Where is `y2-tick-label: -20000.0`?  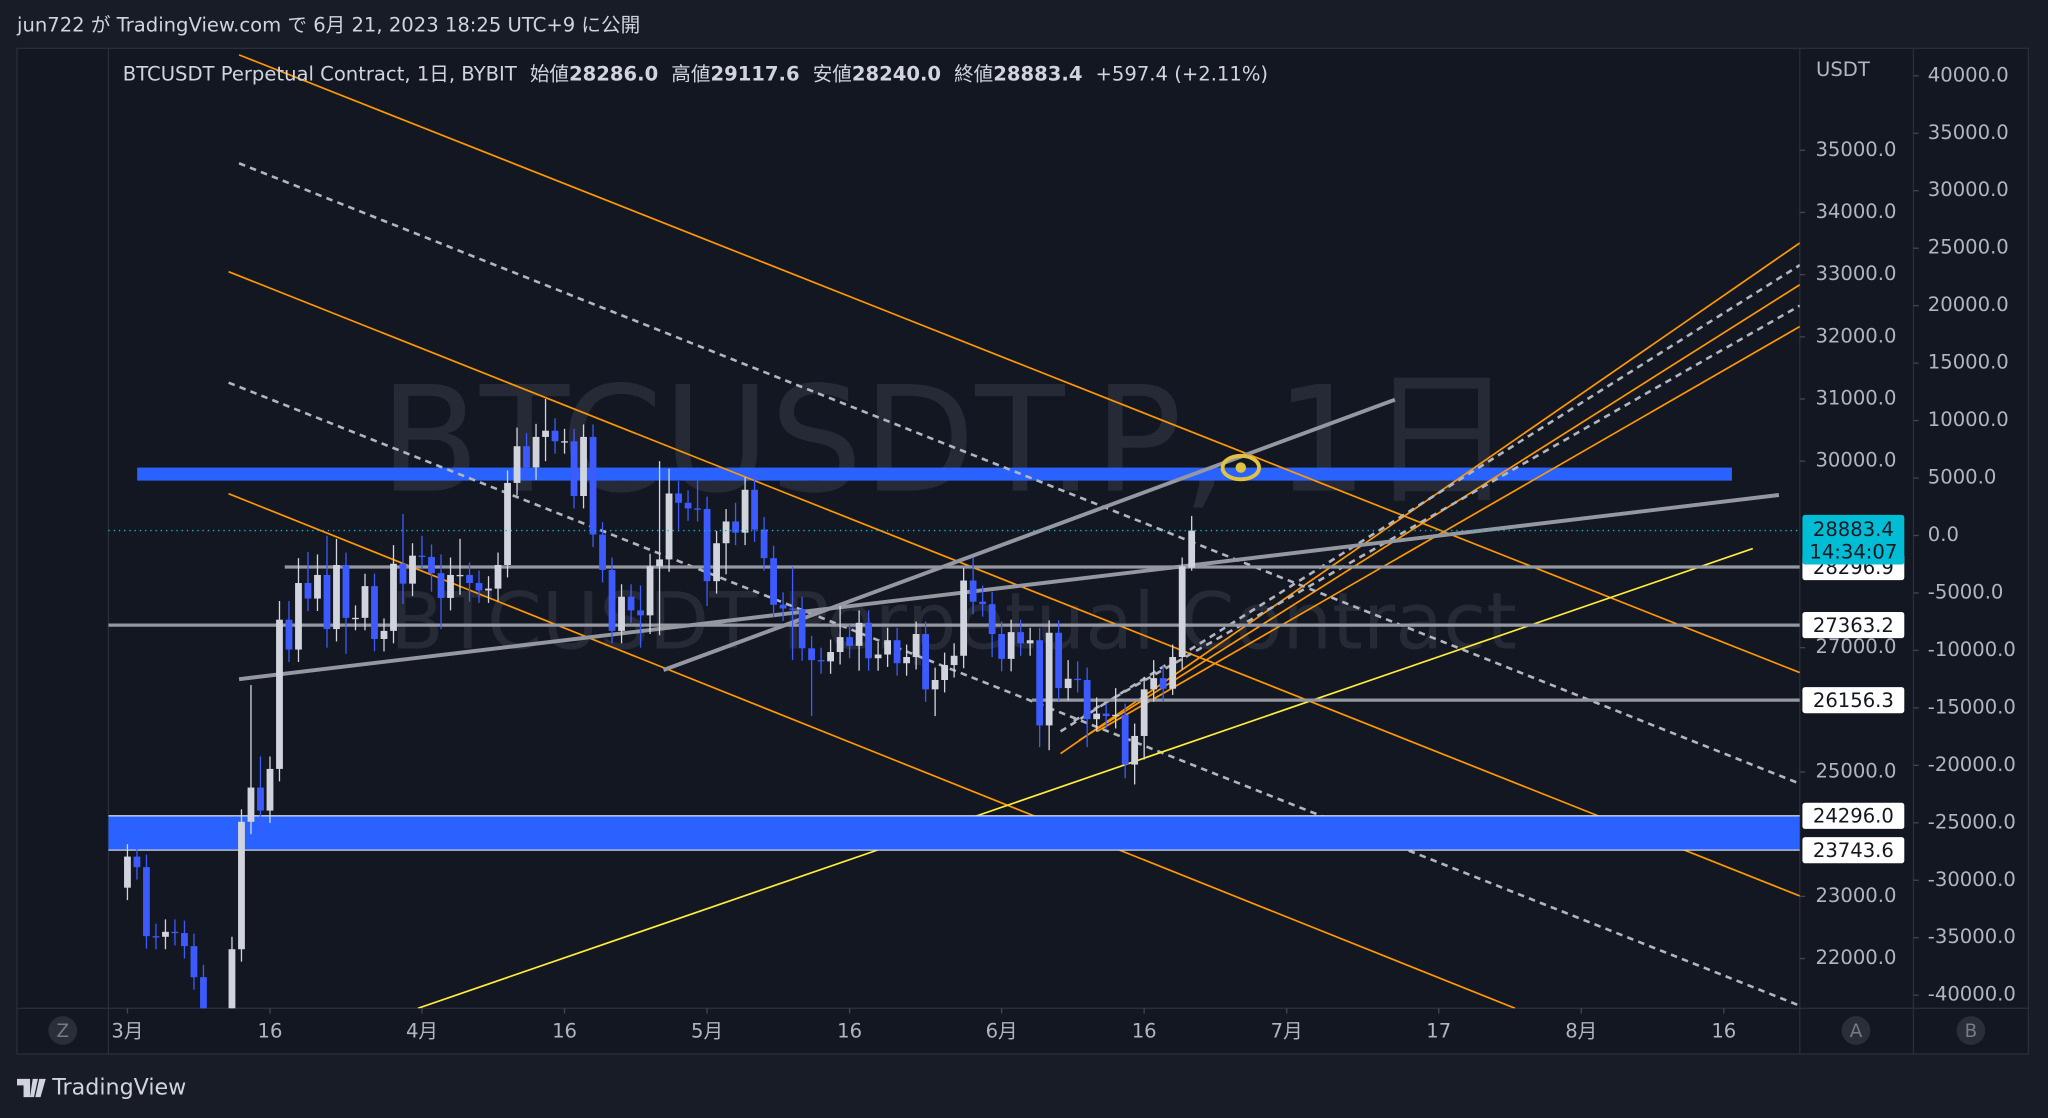 y2-tick-label: -20000.0 is located at coordinates (1972, 764).